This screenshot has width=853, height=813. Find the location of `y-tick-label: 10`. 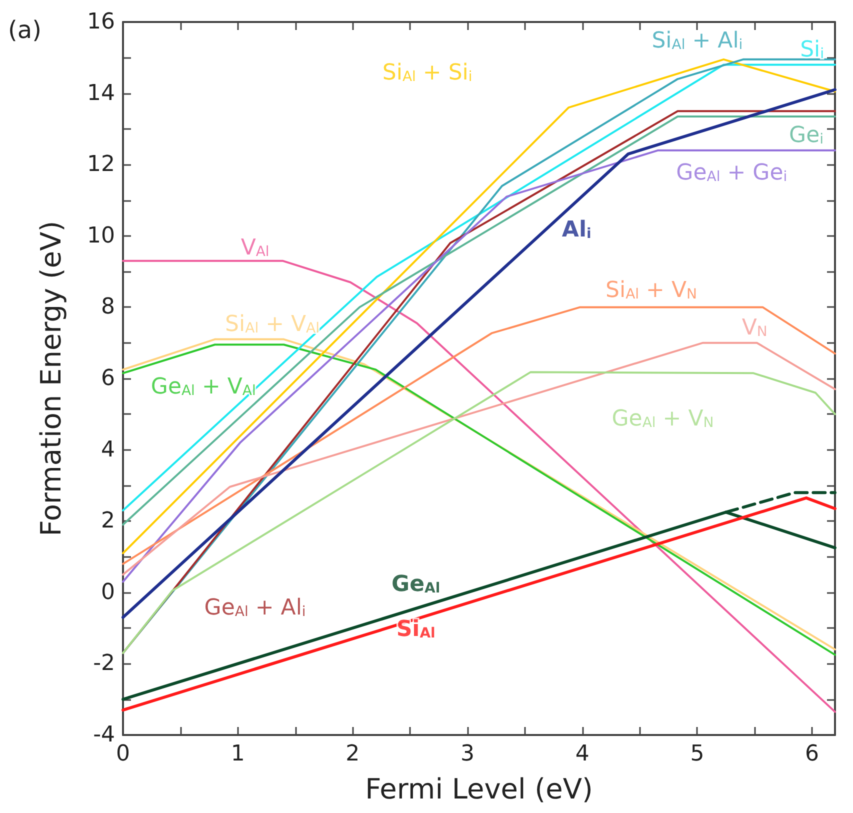

y-tick-label: 10 is located at coordinates (101, 235).